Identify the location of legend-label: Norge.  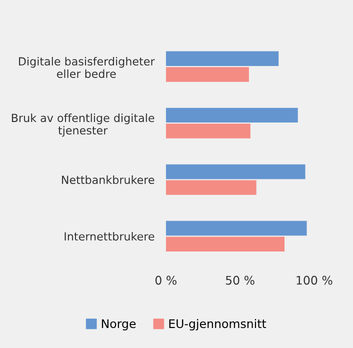
(119, 324).